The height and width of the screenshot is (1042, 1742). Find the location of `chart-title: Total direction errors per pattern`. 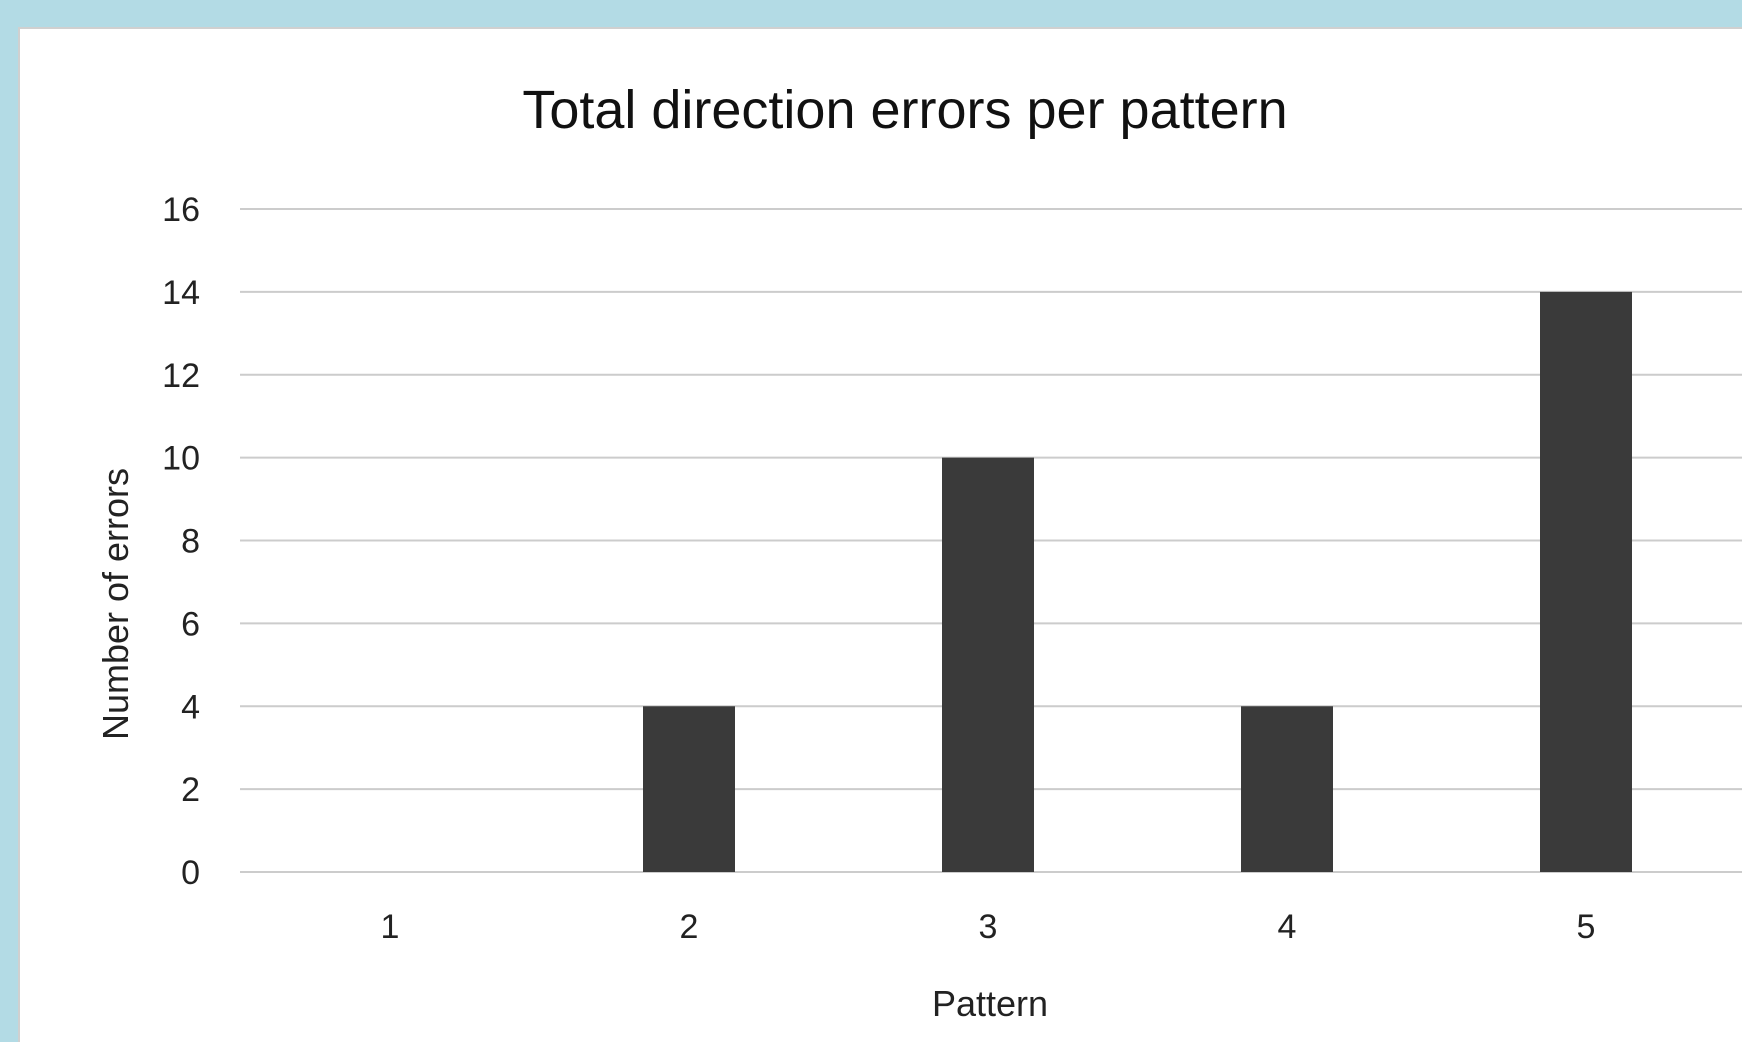

chart-title: Total direction errors per pattern is located at coordinates (904, 110).